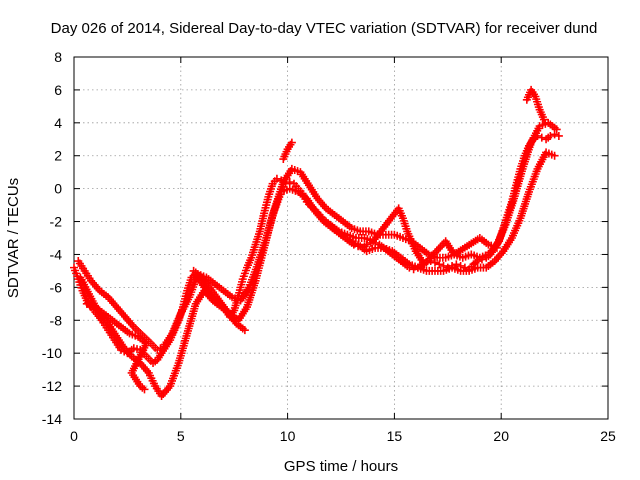  Describe the element at coordinates (58, 57) in the screenshot. I see `y-tick-label: 8` at that location.